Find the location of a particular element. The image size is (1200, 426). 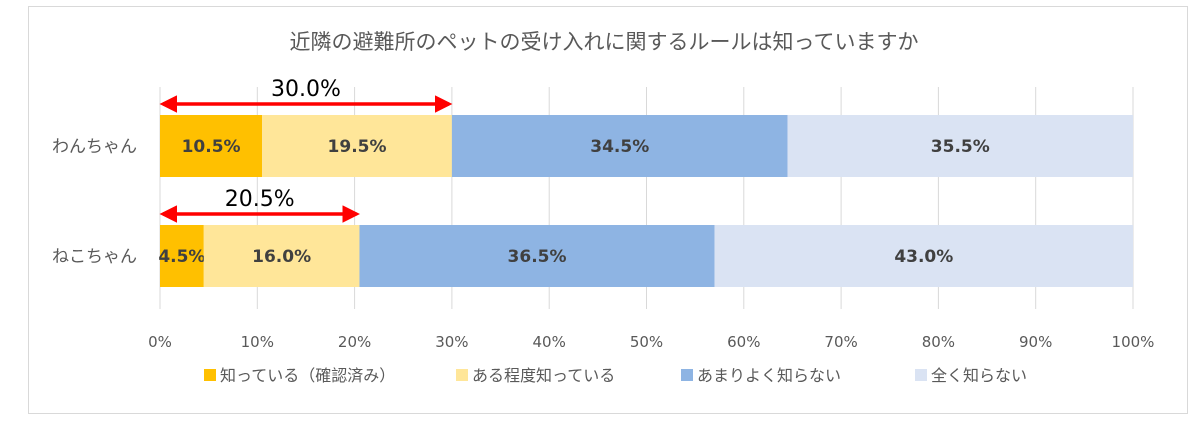

bar-data-label: 4.5% is located at coordinates (181, 257).